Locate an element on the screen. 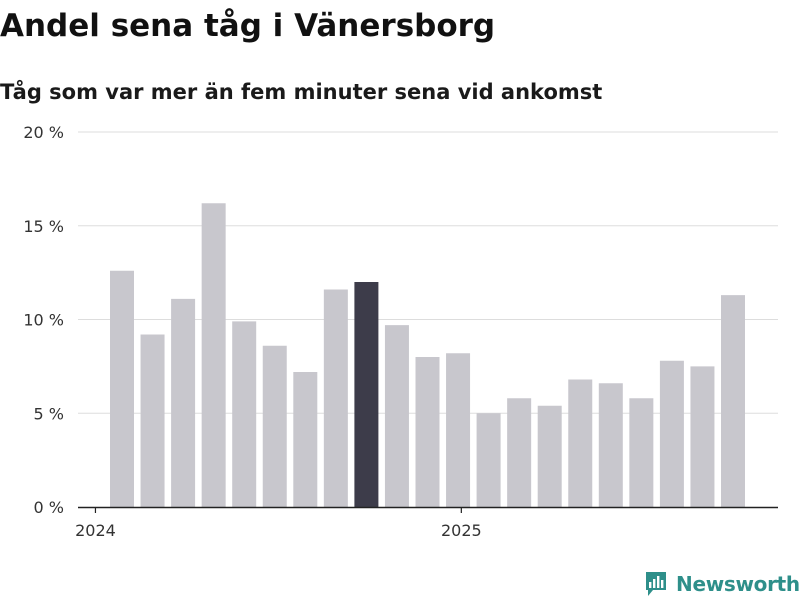 Image resolution: width=800 pixels, height=600 pixels. logo-text: Newsworthy is located at coordinates (738, 584).